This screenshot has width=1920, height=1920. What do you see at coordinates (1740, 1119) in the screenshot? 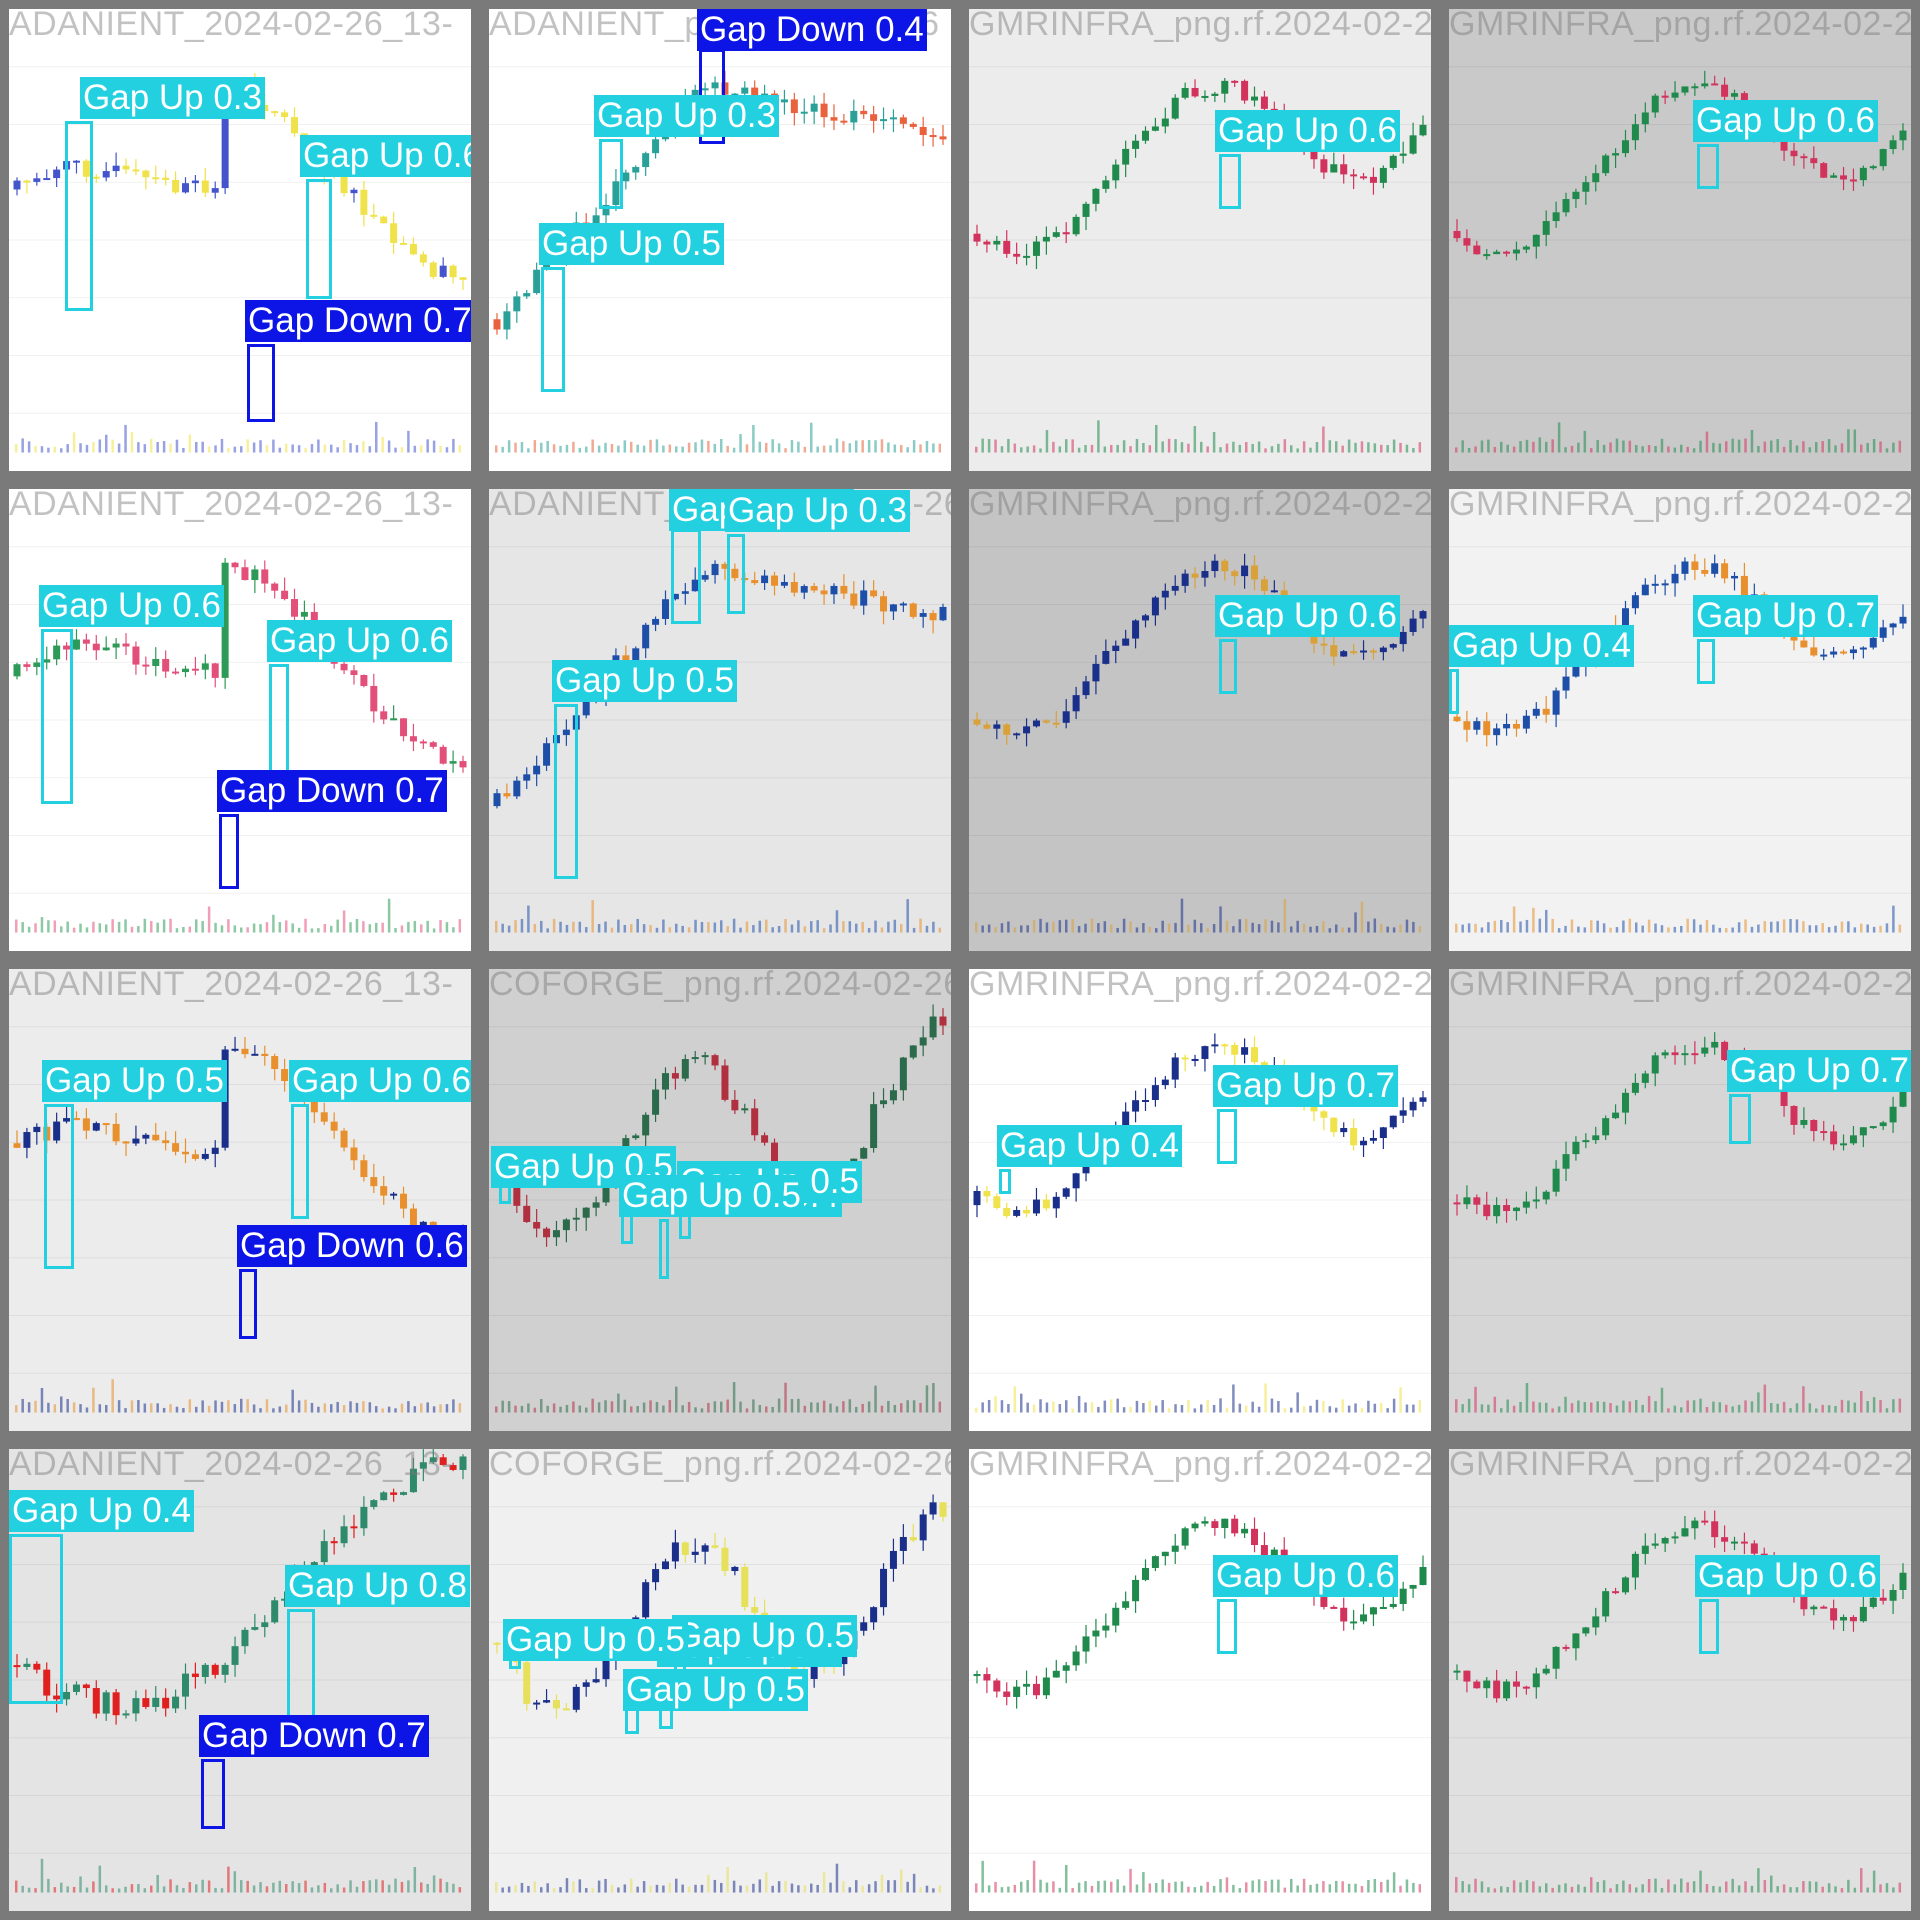
I see `gap-up-box` at bounding box center [1740, 1119].